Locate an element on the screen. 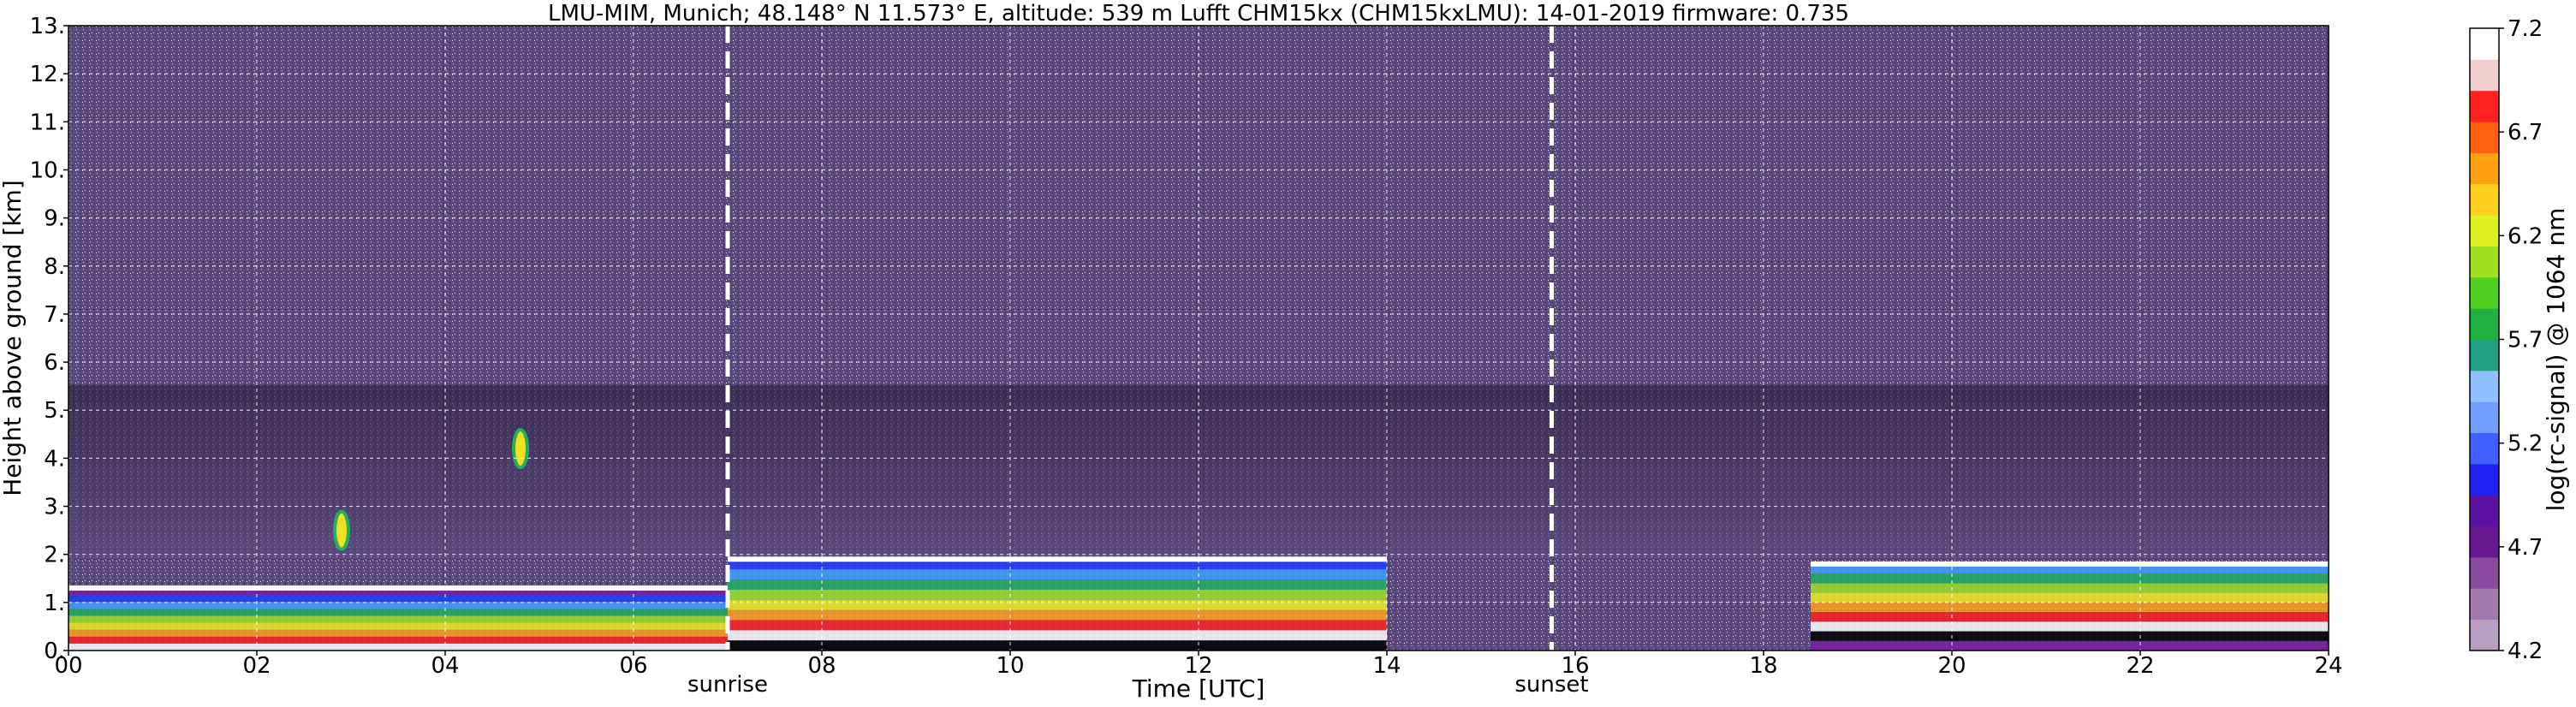  y-tick-label: 4. is located at coordinates (55, 459).